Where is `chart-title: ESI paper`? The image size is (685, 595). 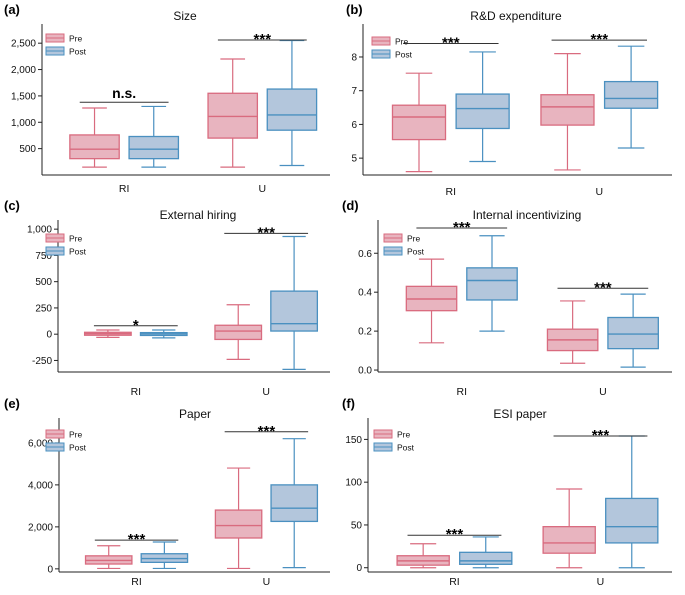 chart-title: ESI paper is located at coordinates (519, 414).